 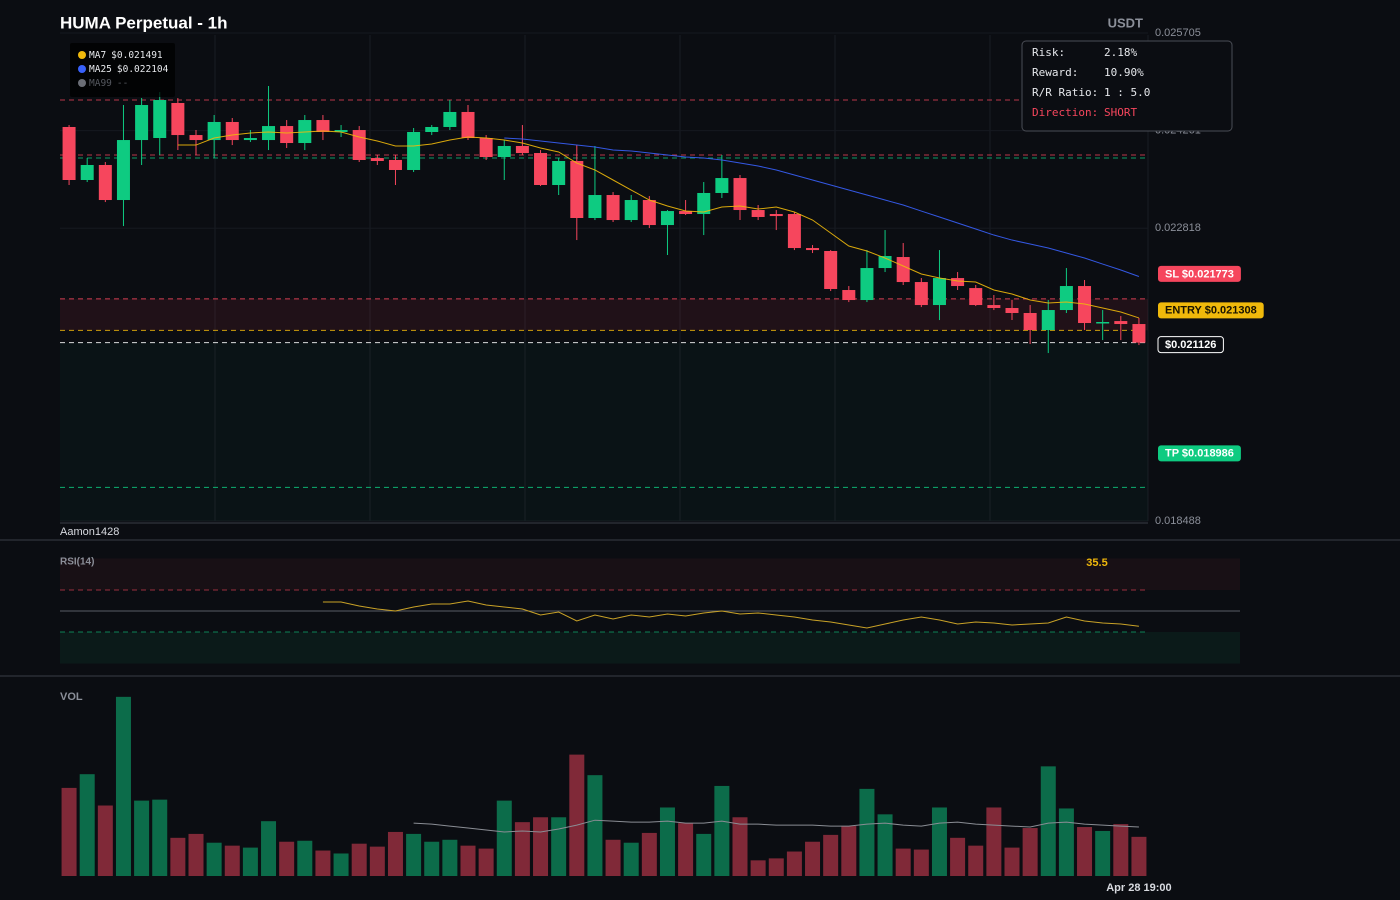 What do you see at coordinates (89, 532) in the screenshot?
I see `watermark: Aamon1428` at bounding box center [89, 532].